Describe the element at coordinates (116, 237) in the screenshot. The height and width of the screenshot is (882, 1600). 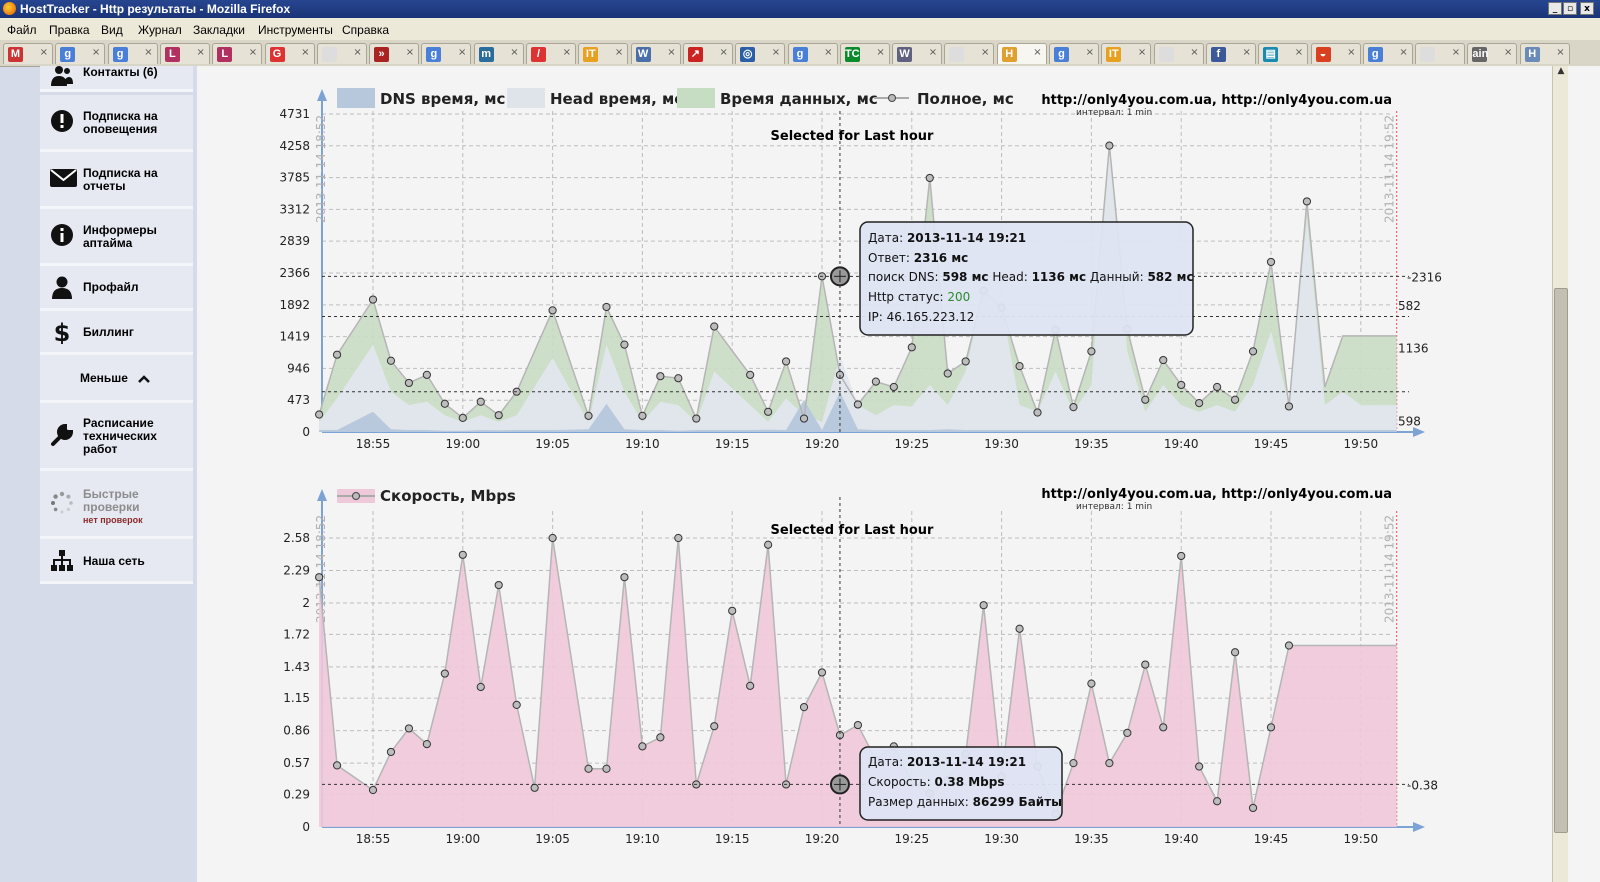
I see `sidebar-item-informers: Информеры аптайма` at that location.